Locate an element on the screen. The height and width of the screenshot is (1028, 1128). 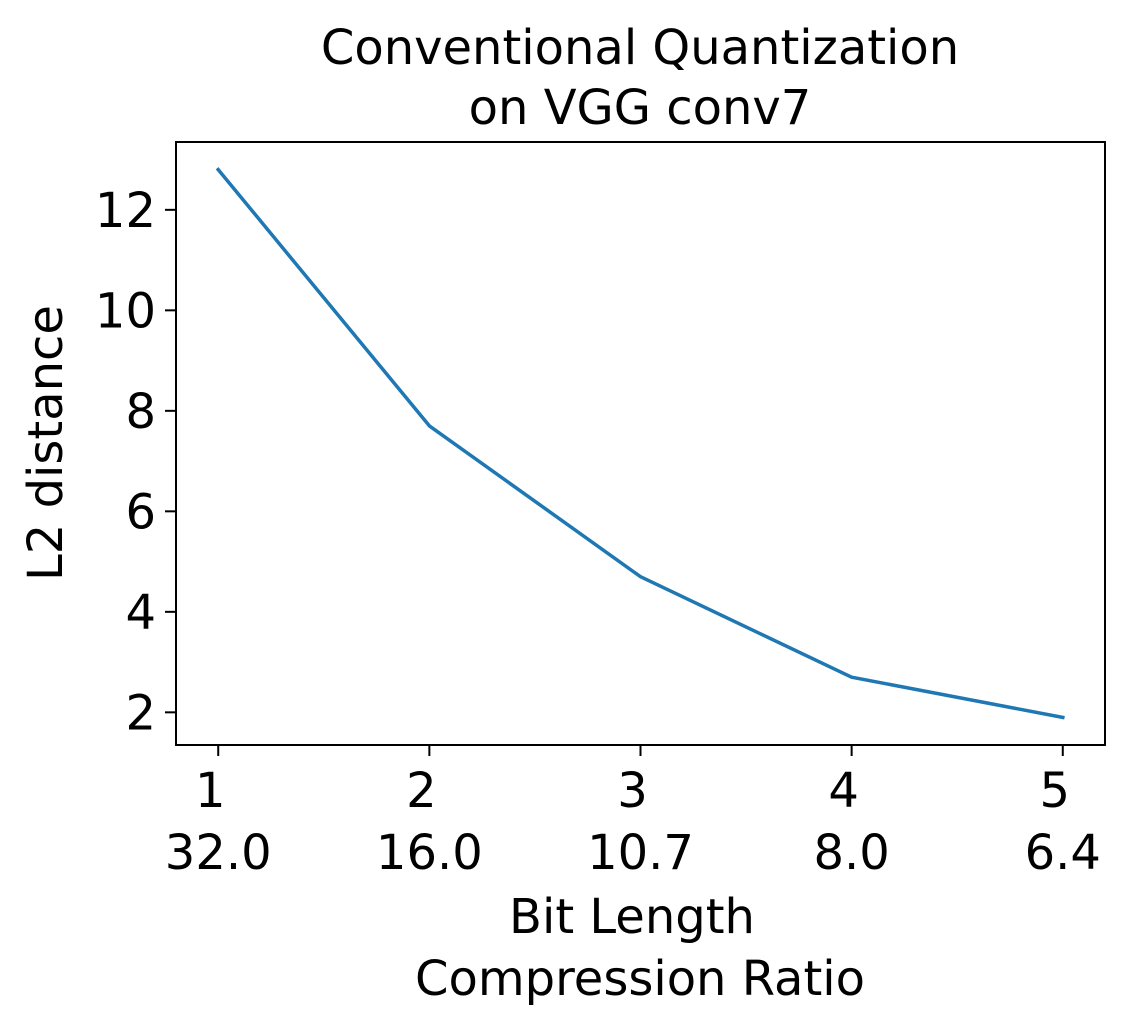
x-axis-label-line-2: Compression Ratio is located at coordinates (640, 979).